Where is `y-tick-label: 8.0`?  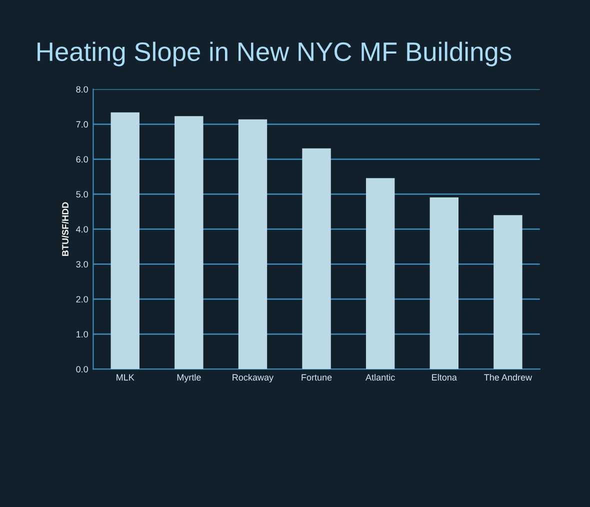
y-tick-label: 8.0 is located at coordinates (82, 89).